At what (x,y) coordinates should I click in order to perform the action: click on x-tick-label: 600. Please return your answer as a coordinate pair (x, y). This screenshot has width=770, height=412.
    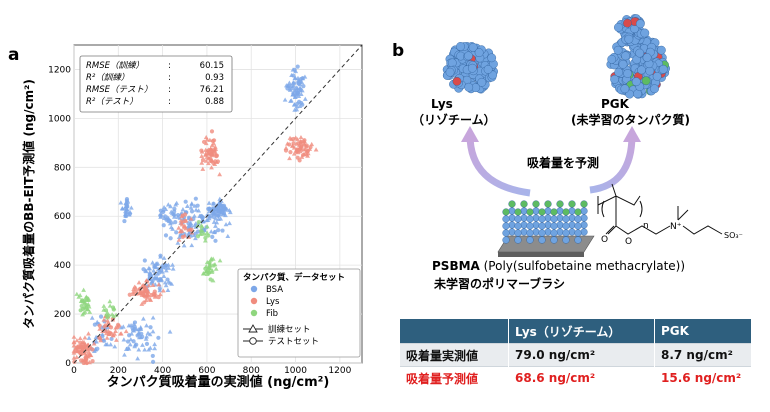
    Looking at the image, I should click on (206, 371).